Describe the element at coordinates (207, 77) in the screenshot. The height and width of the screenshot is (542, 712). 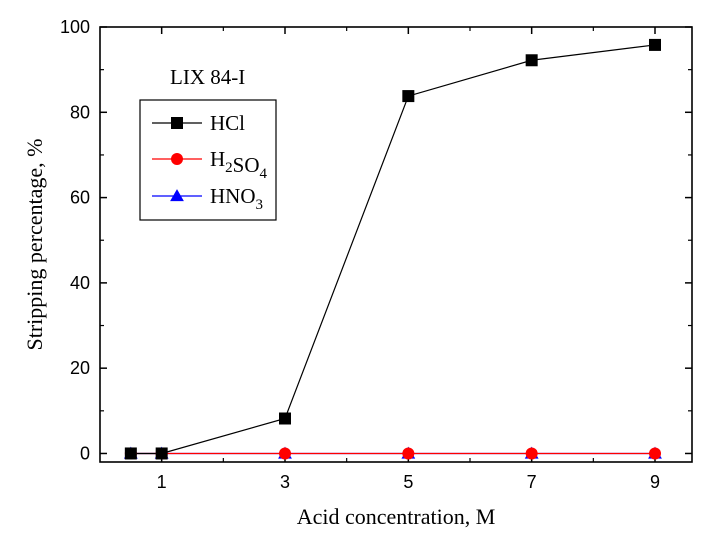
I see `annotation-label: LIX 84-I` at that location.